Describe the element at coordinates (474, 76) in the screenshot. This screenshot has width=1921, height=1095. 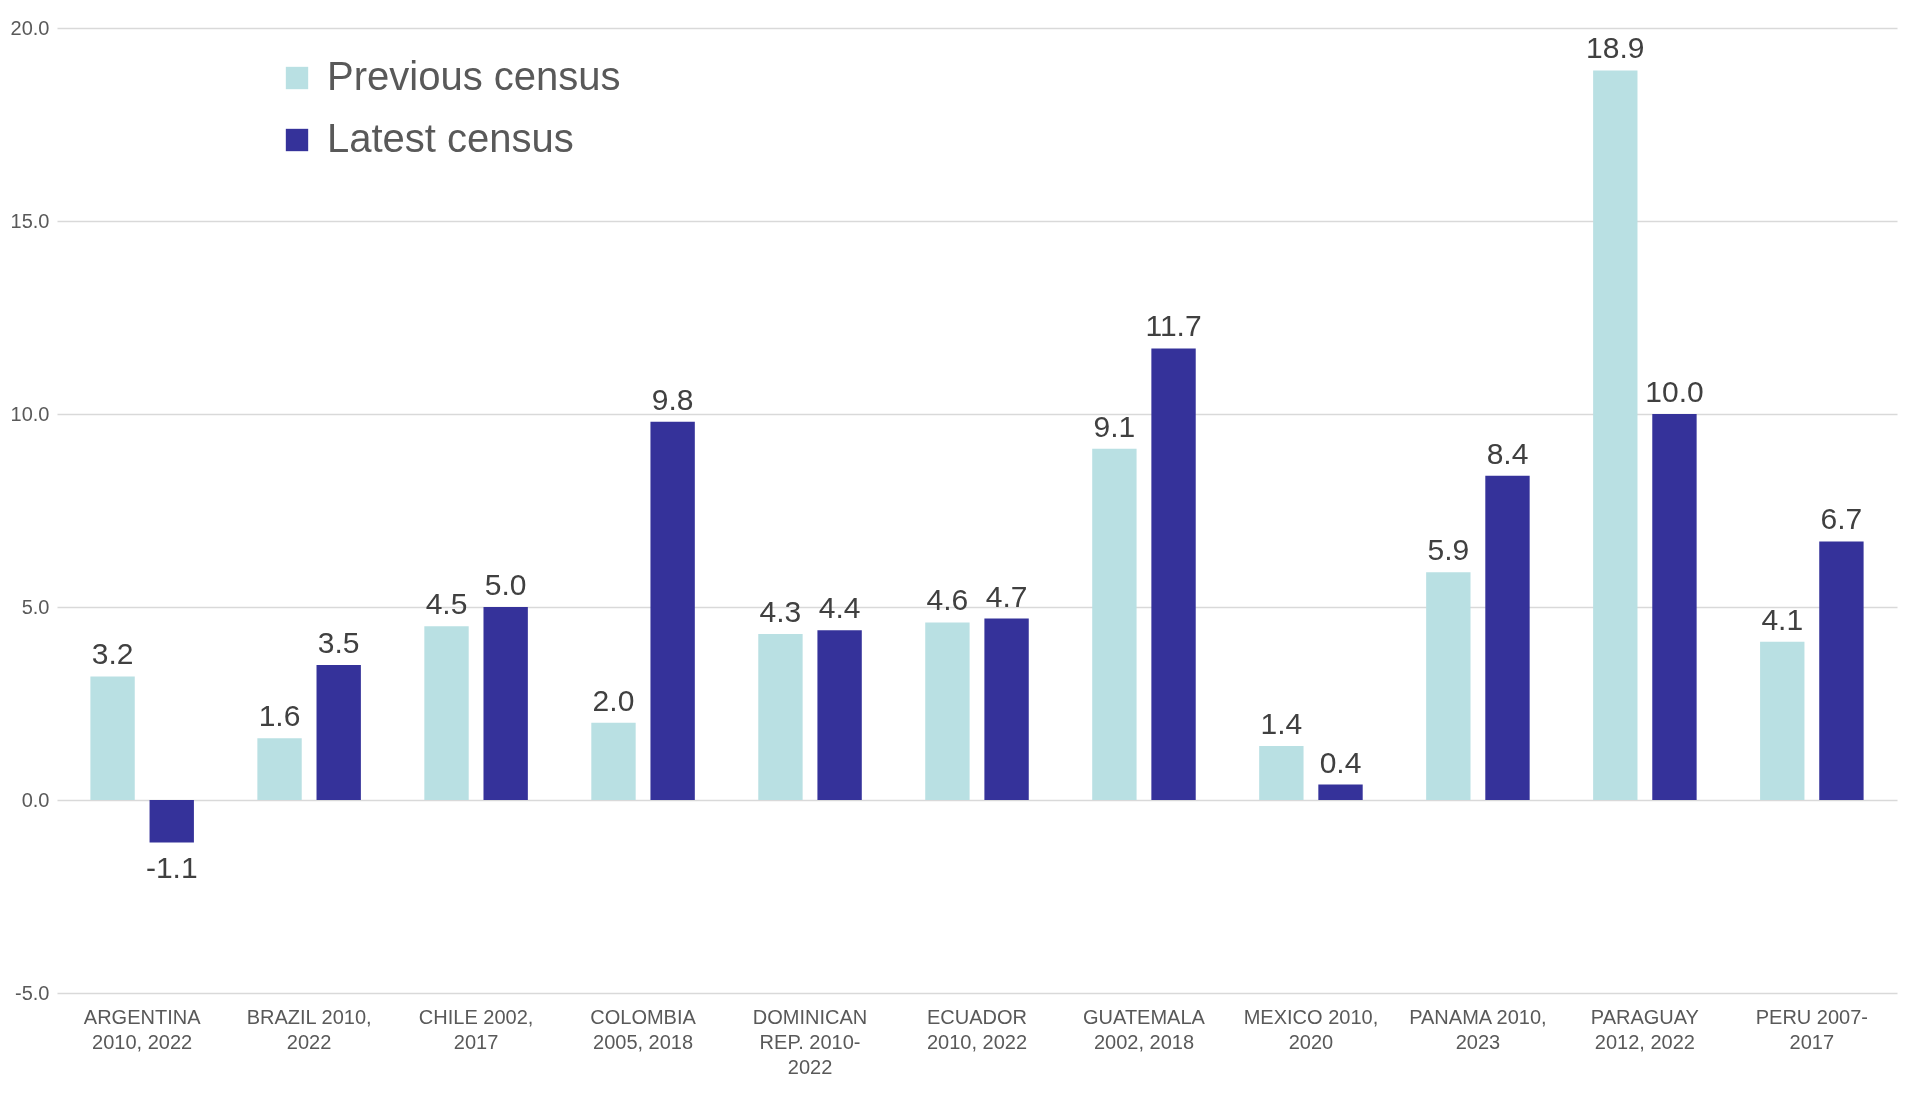
I see `legend-label: Previous census` at that location.